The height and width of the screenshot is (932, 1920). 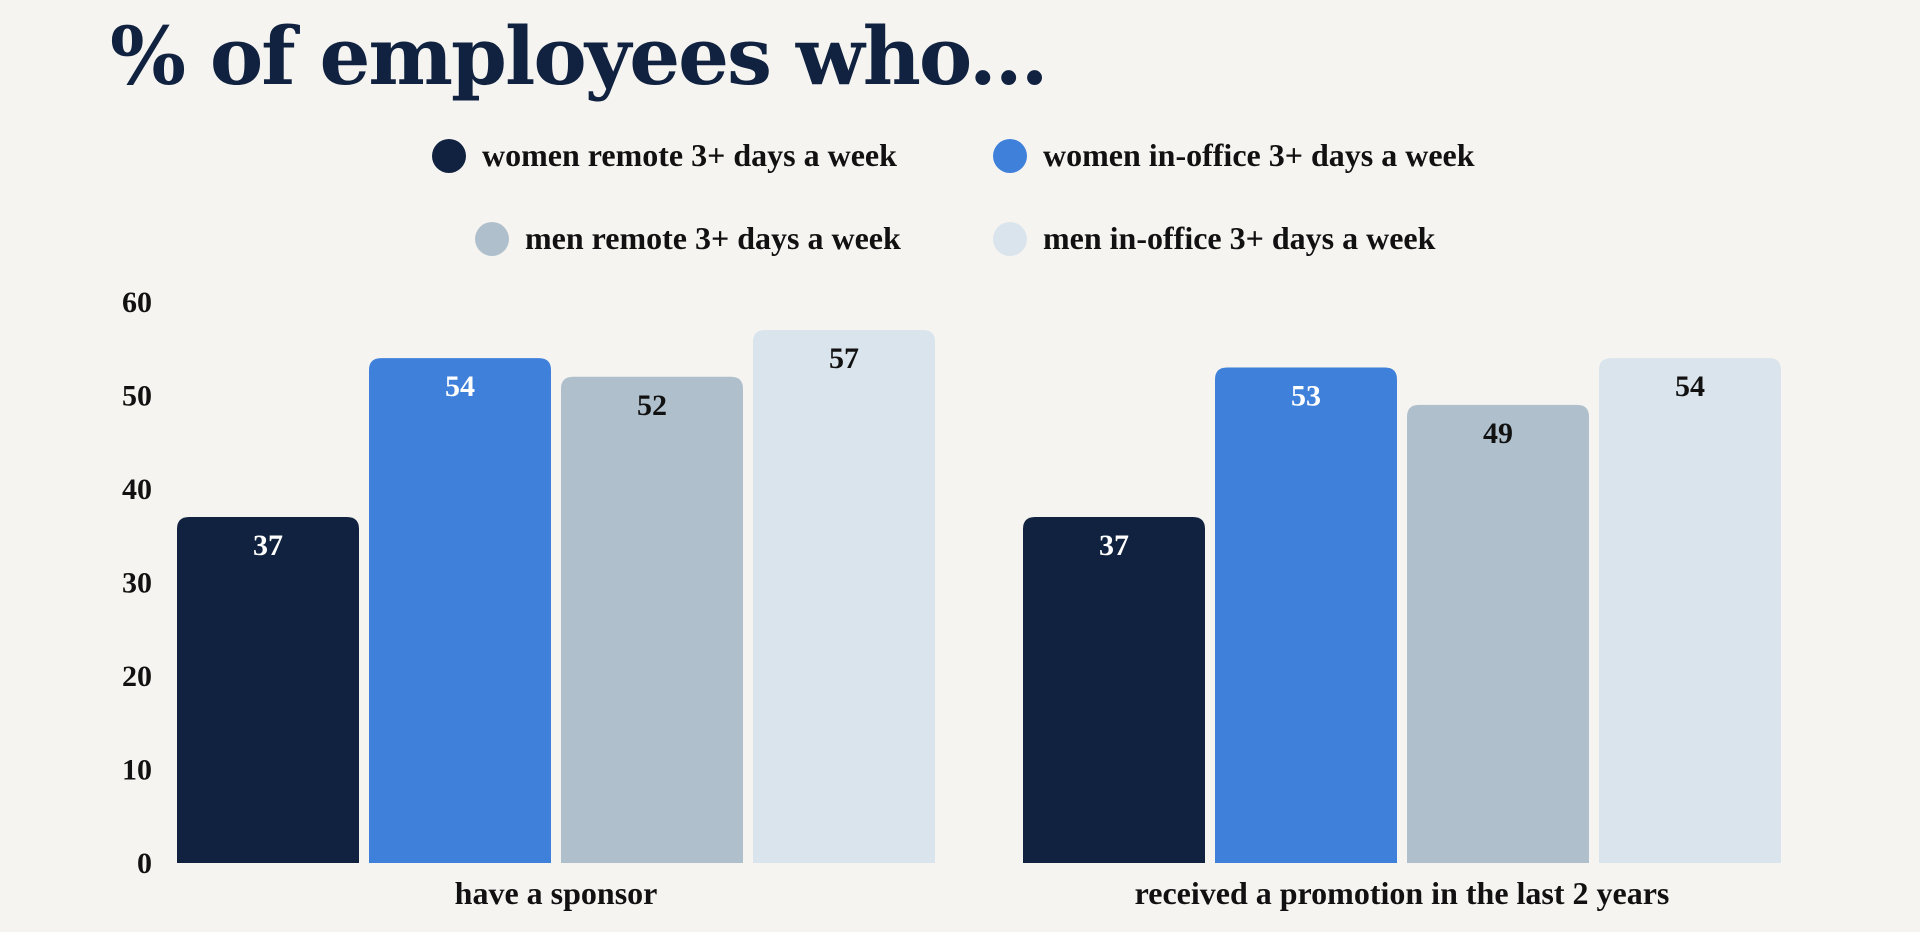 What do you see at coordinates (137, 583) in the screenshot?
I see `y-tick-label: 30` at bounding box center [137, 583].